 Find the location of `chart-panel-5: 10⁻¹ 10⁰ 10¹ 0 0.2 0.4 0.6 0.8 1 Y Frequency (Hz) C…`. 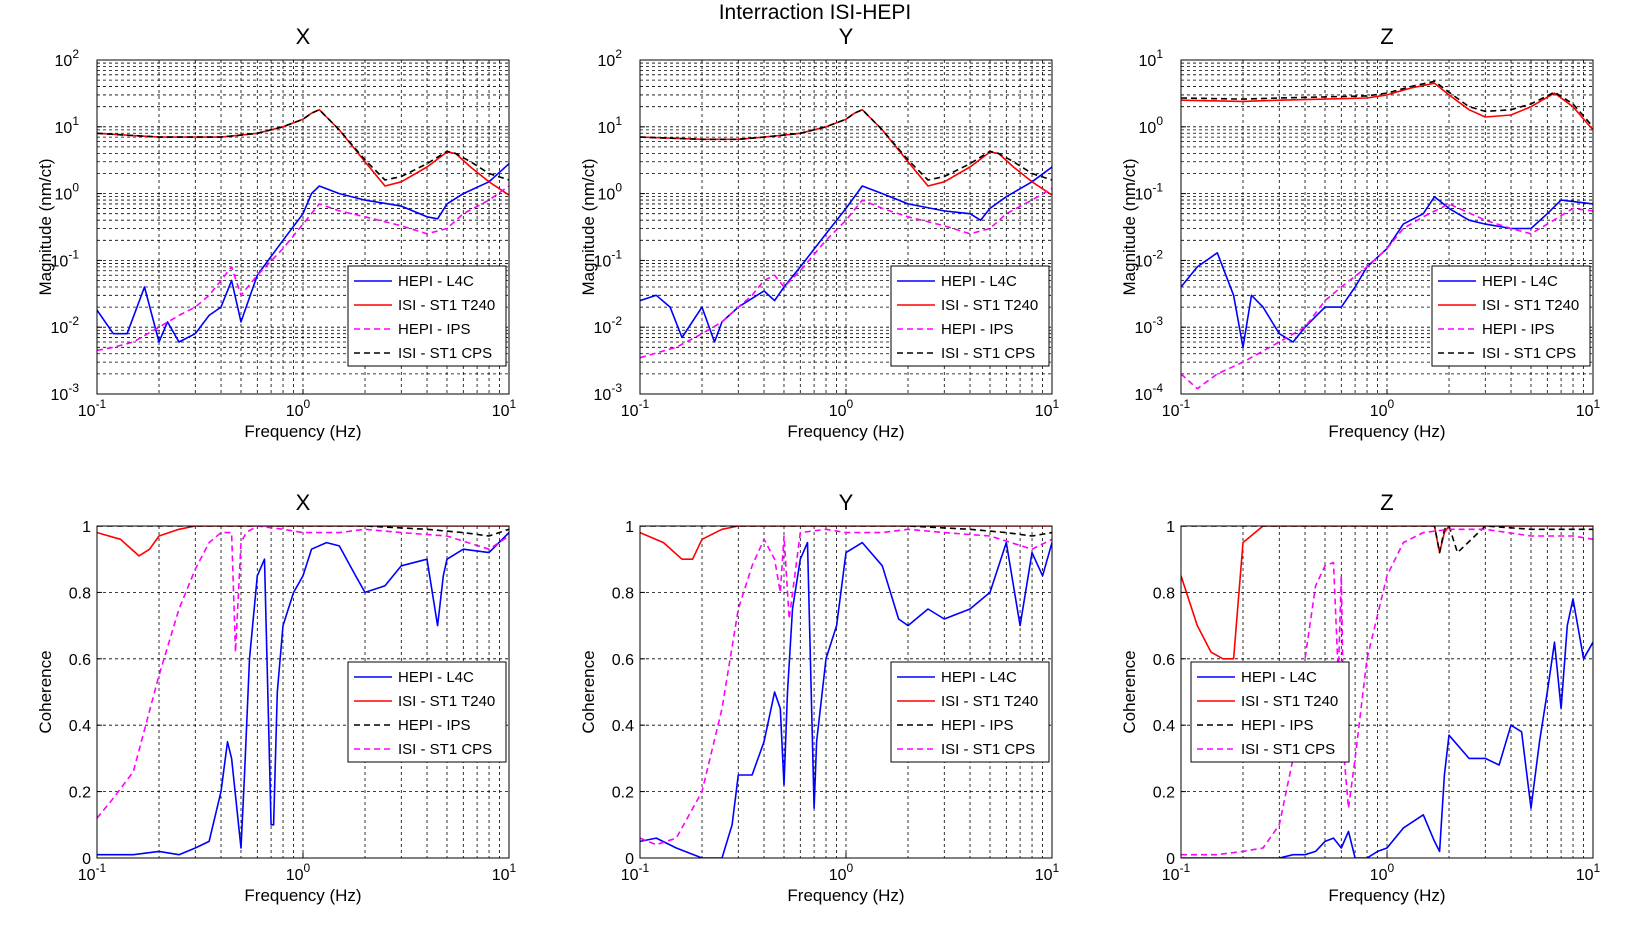

chart-panel-5: 10⁻¹ 10⁰ 10¹ 0 0.2 0.4 0.6 0.8 1 Y Frequency (Hz) C… is located at coordinates (819, 697).